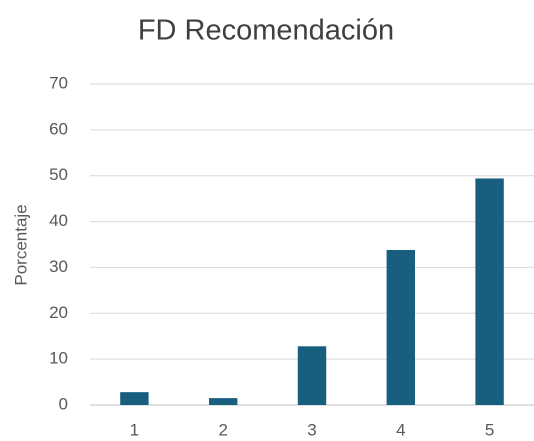 The height and width of the screenshot is (441, 534). Describe the element at coordinates (400, 429) in the screenshot. I see `x-tick-label: 4` at that location.